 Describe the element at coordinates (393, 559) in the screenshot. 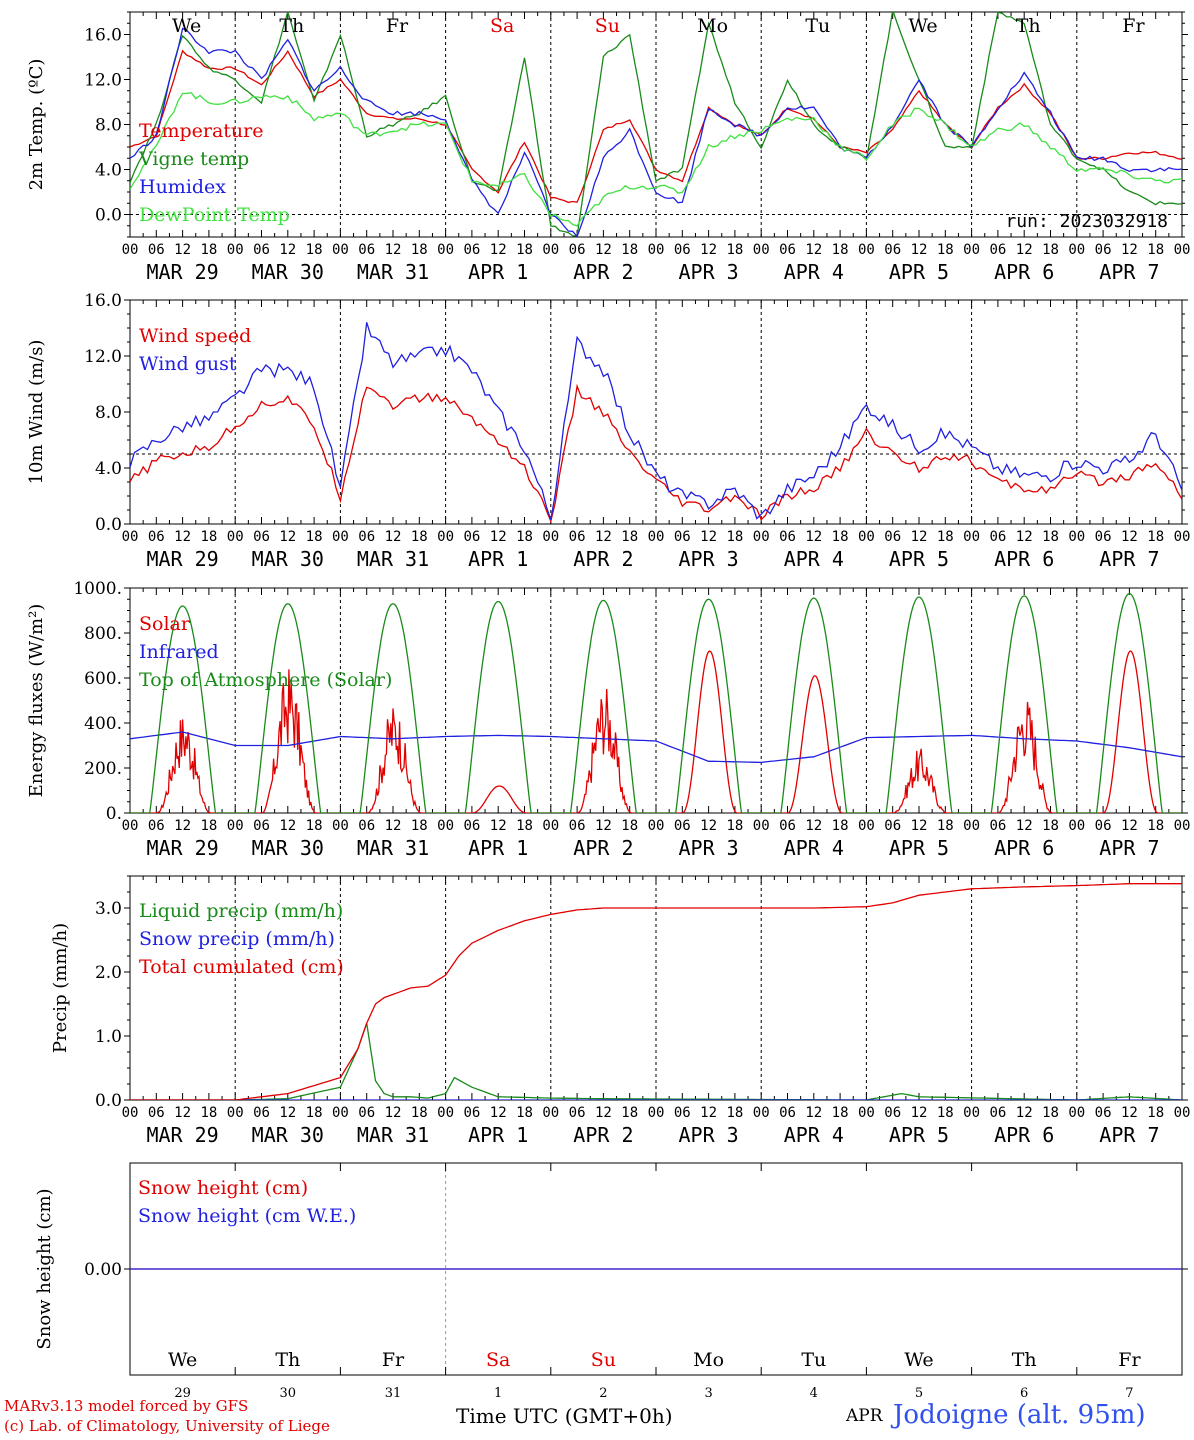

I see `x-date-label: MAR 31` at that location.